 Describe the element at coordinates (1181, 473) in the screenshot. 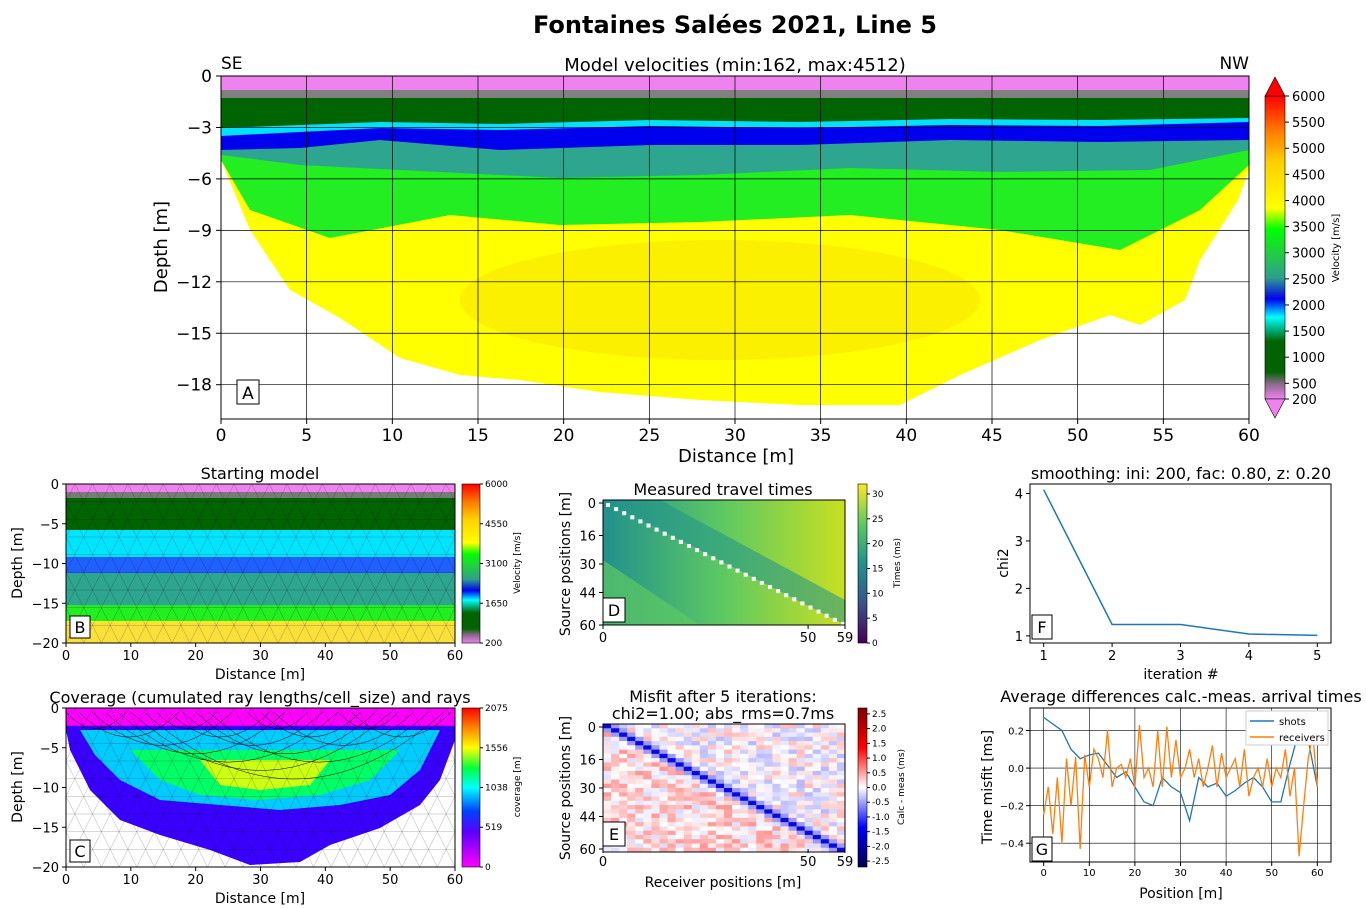

I see `panel-f-title: smoothing: ini: 200, fac: 0.80, z: 0.20` at that location.